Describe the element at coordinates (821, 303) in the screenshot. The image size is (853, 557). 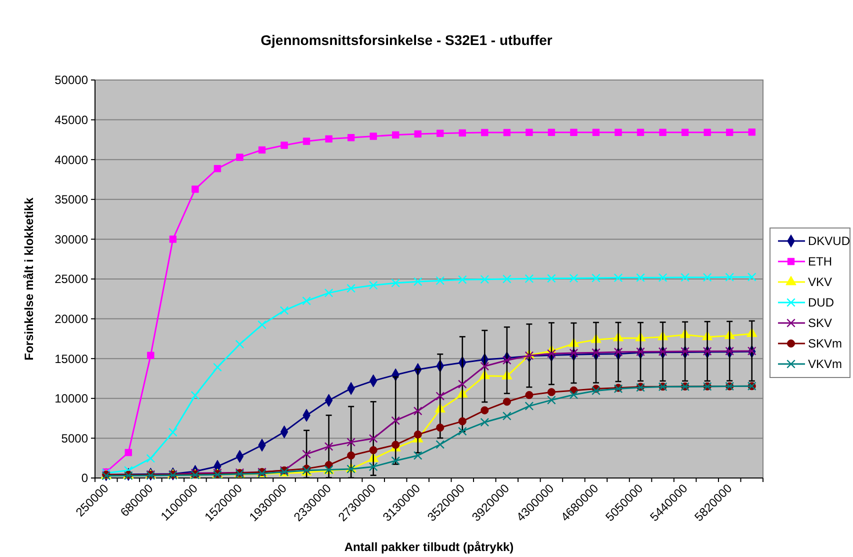
I see `legend-label: DUD` at that location.